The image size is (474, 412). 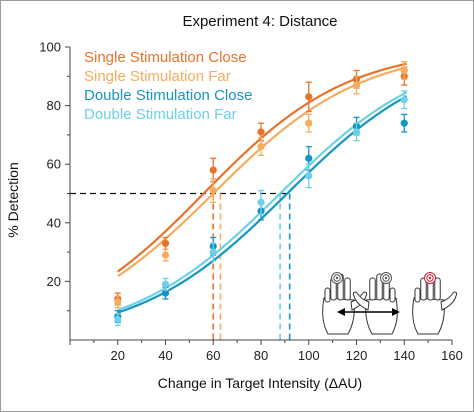 I want to click on x-tick-label: 20, so click(x=118, y=355).